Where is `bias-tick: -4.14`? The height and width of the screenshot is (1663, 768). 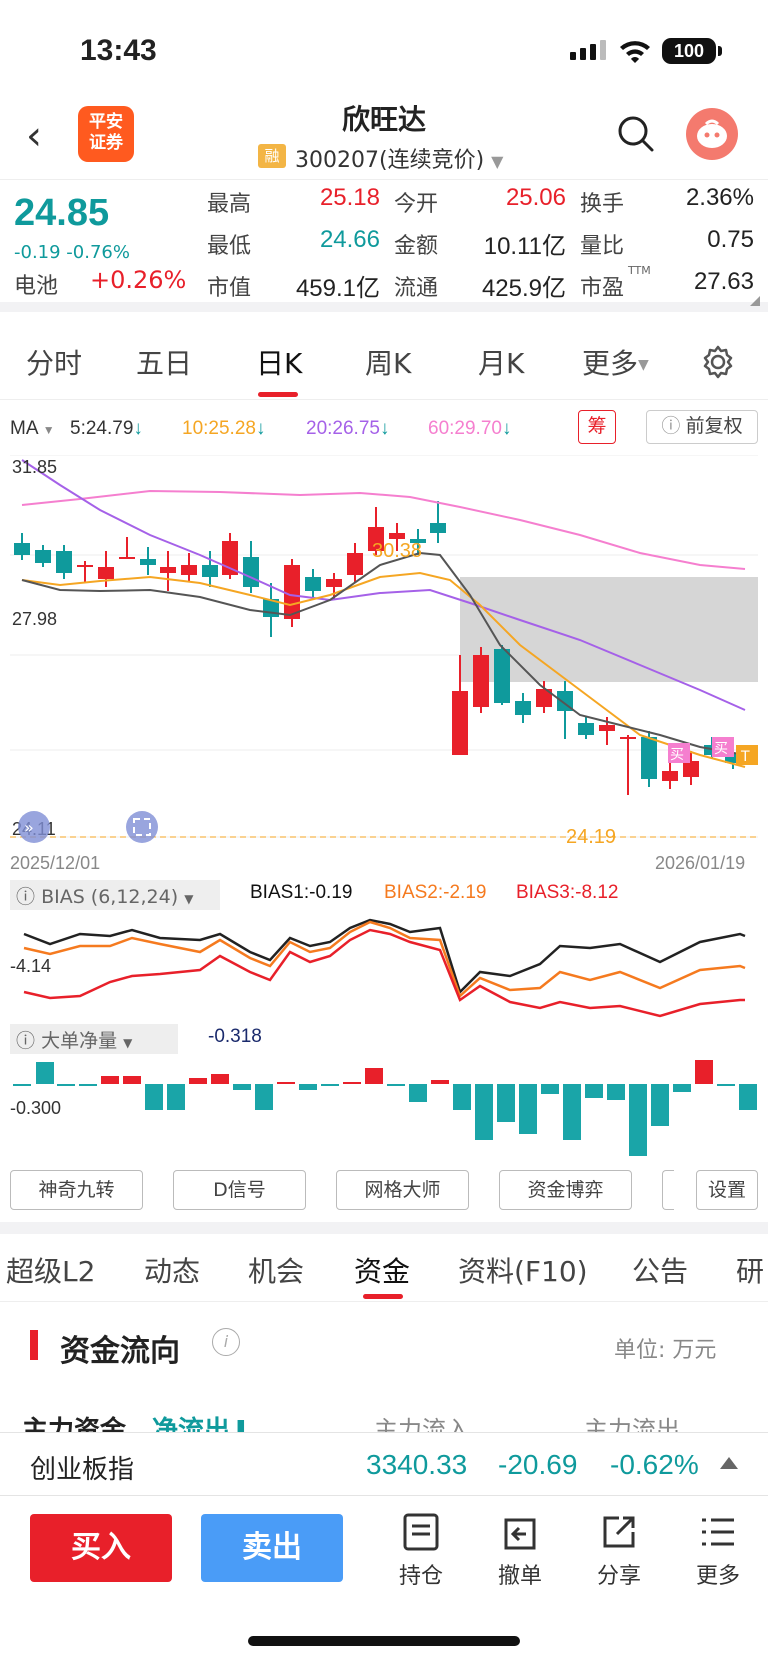
bias-tick: -4.14 is located at coordinates (30, 966).